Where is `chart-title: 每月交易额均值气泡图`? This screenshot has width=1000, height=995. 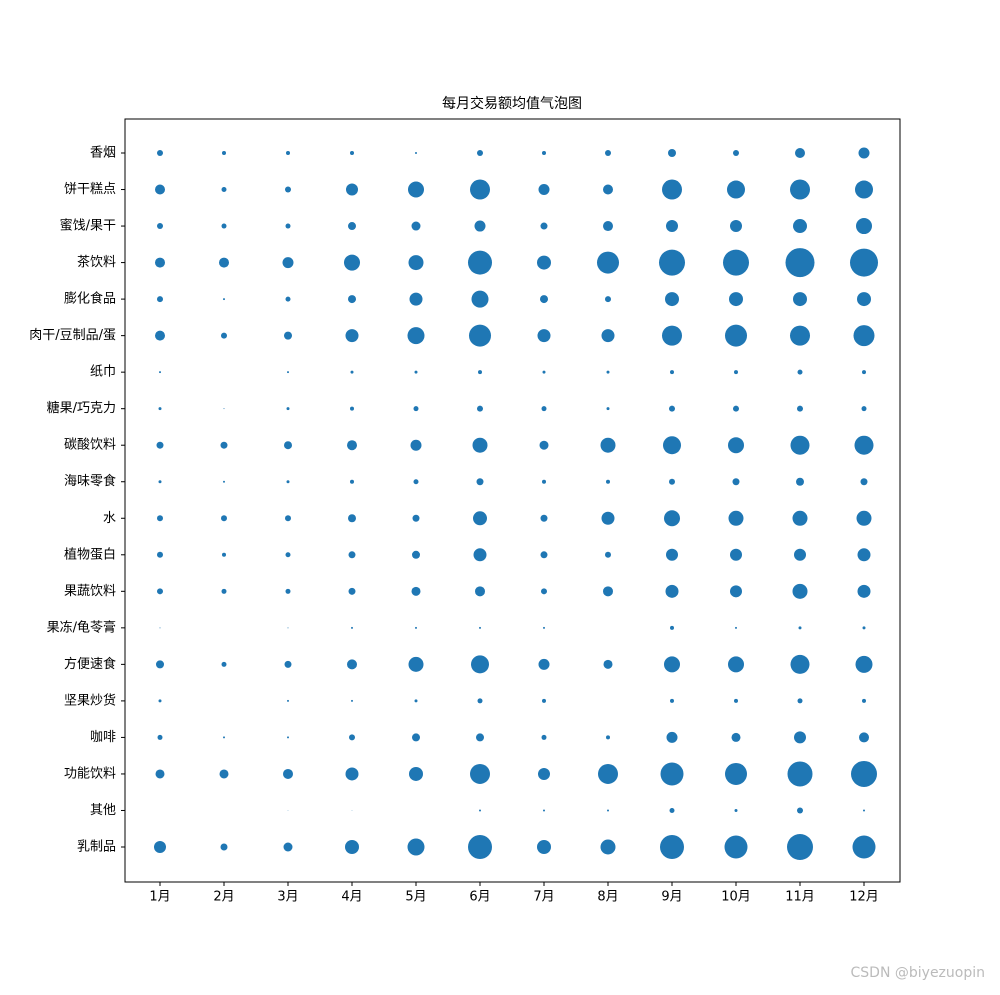 chart-title: 每月交易额均值气泡图 is located at coordinates (512, 103).